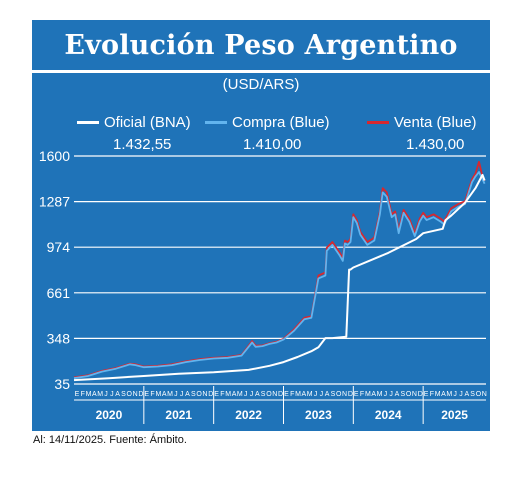 This screenshot has height=478, width=520. Describe the element at coordinates (59, 293) in the screenshot. I see `y-tick-label: 661` at that location.